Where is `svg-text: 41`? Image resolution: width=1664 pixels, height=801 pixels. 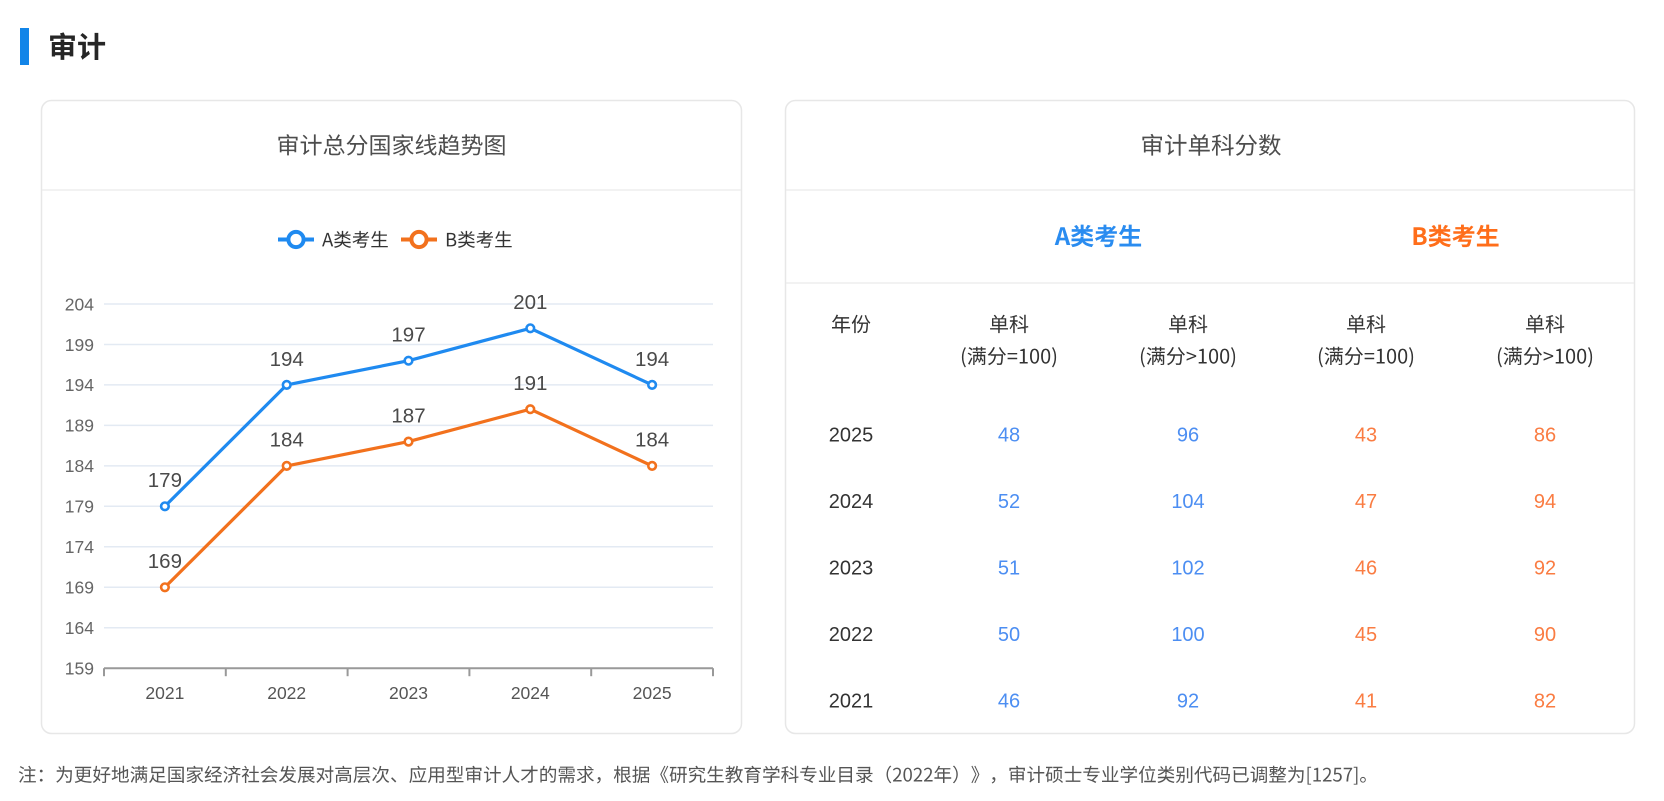
svg-text: 41 is located at coordinates (1366, 702).